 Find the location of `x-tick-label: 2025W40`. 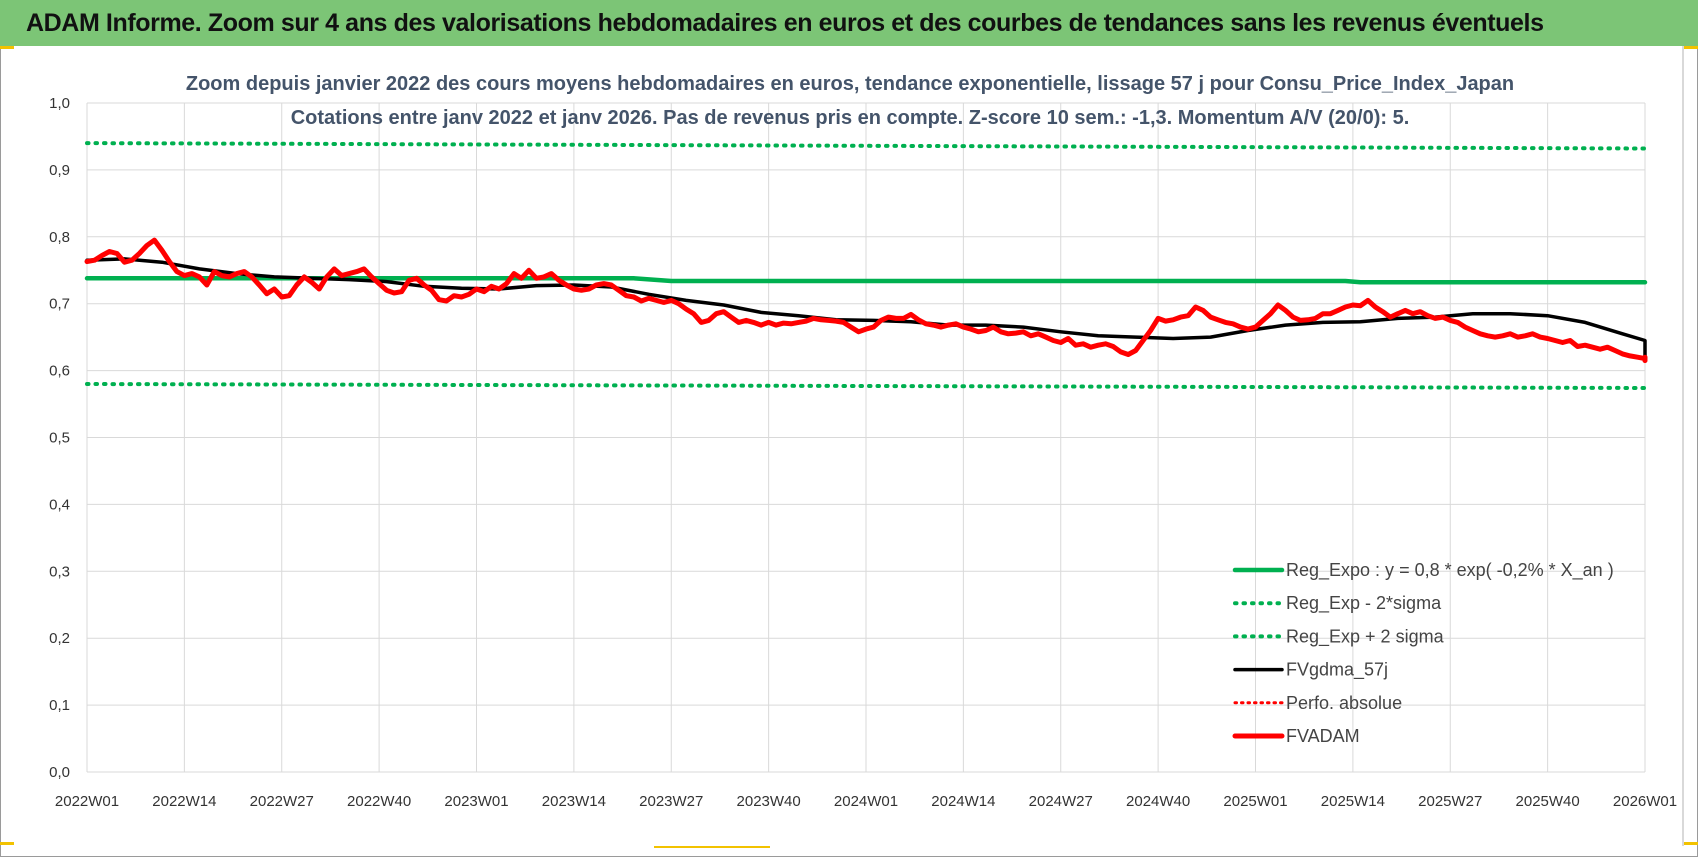

x-tick-label: 2025W40 is located at coordinates (1548, 801).